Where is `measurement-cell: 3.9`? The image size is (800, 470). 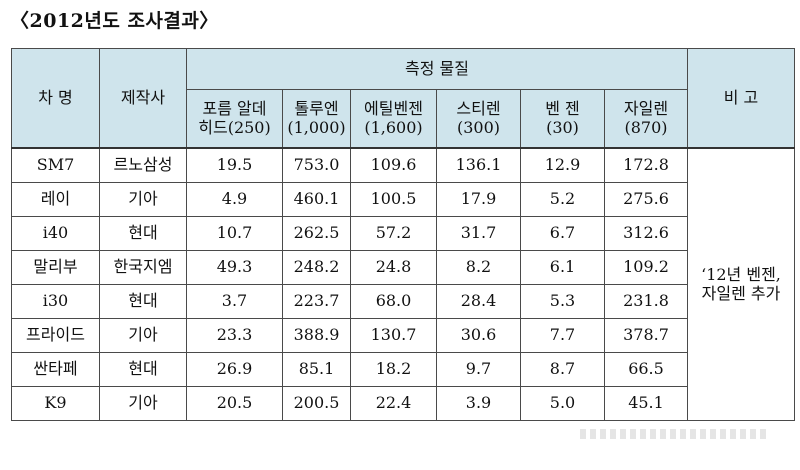
measurement-cell: 3.9 is located at coordinates (478, 403).